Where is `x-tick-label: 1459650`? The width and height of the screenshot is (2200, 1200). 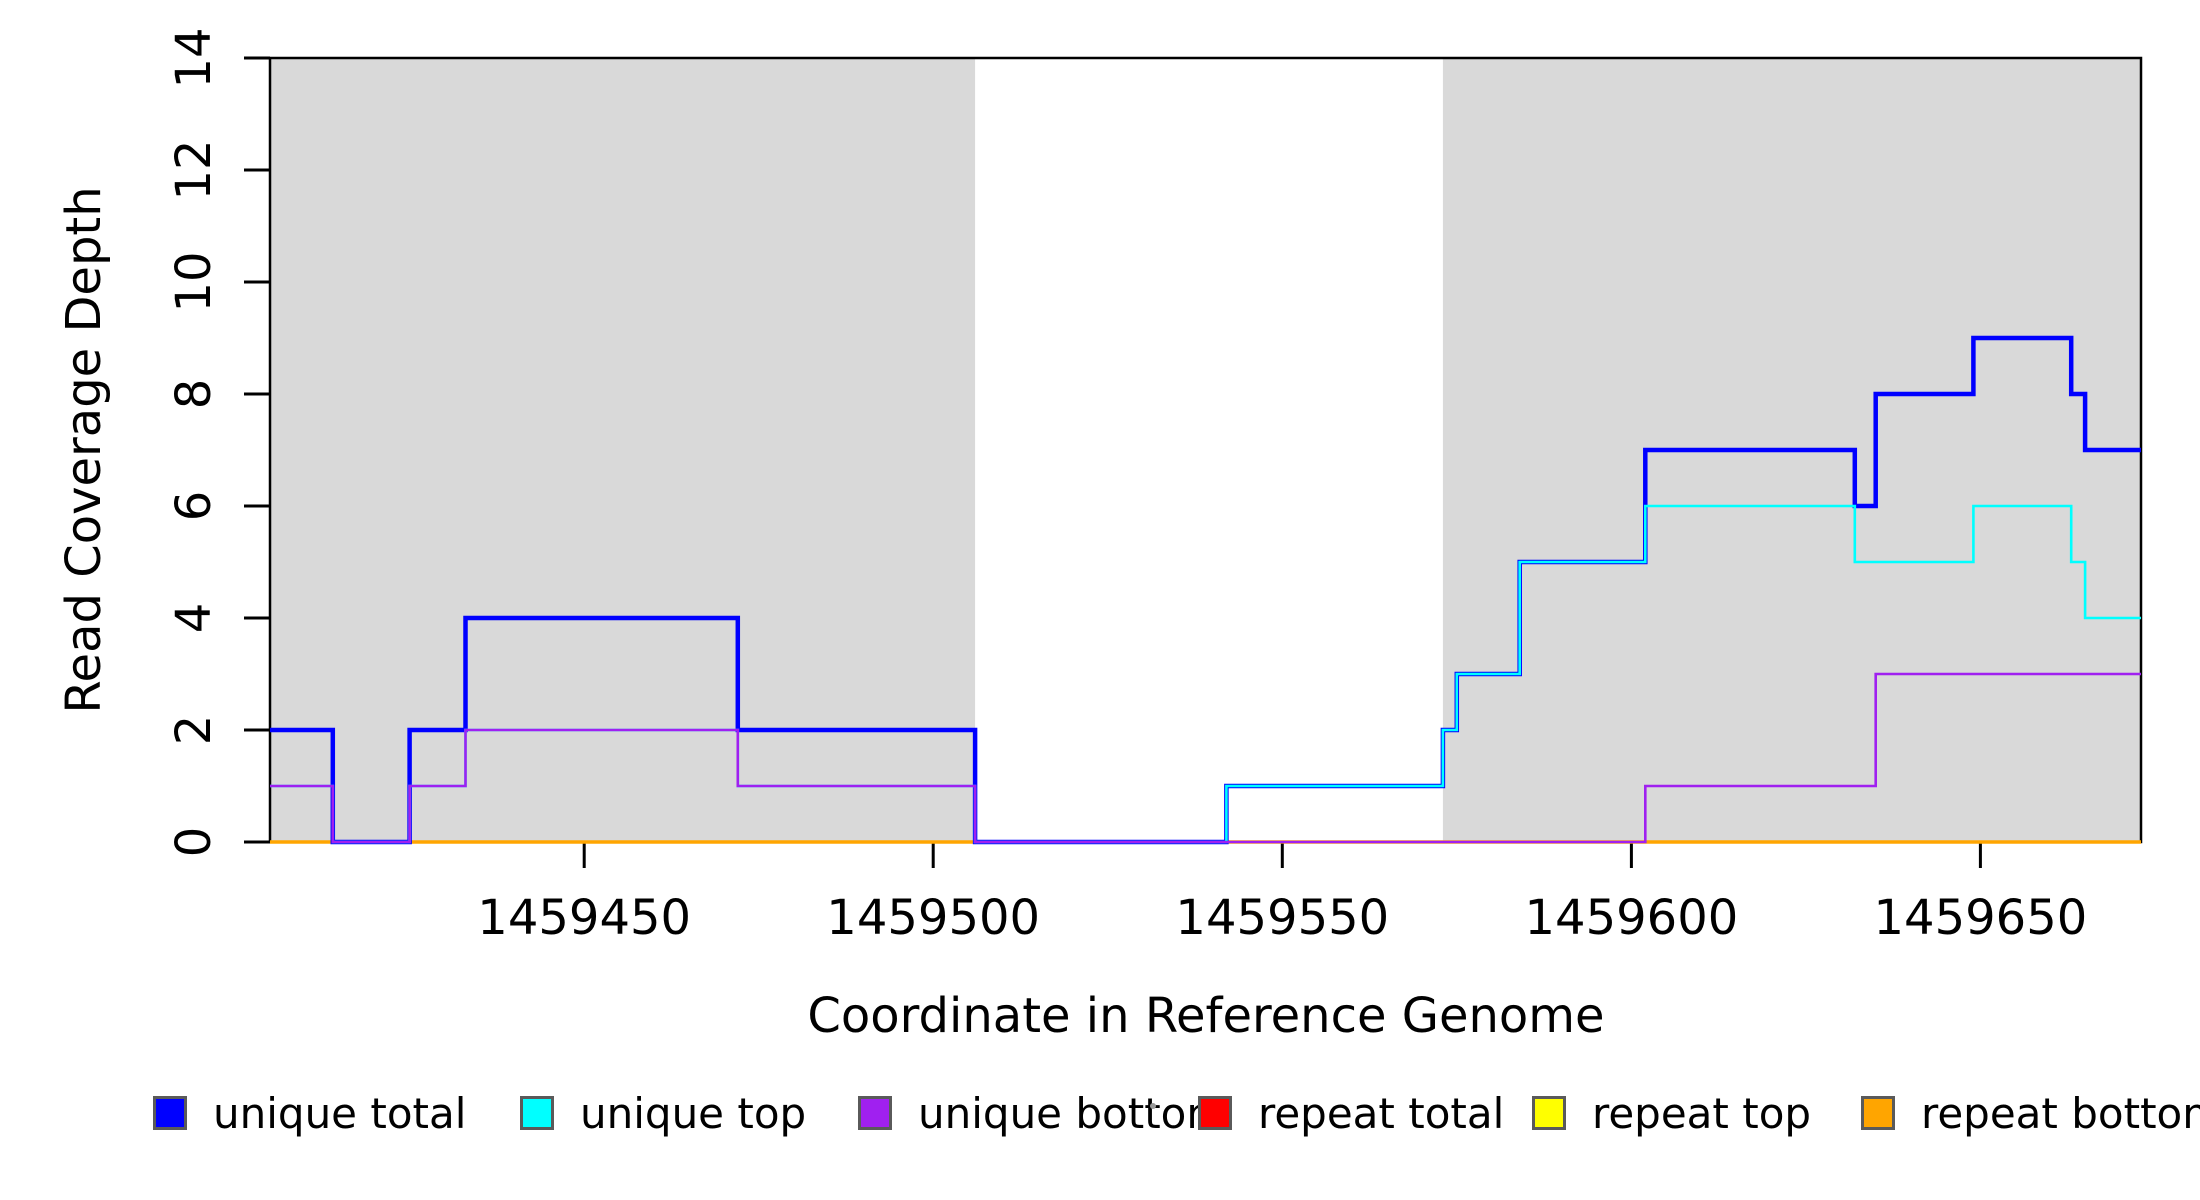
x-tick-label: 1459650 is located at coordinates (1981, 918).